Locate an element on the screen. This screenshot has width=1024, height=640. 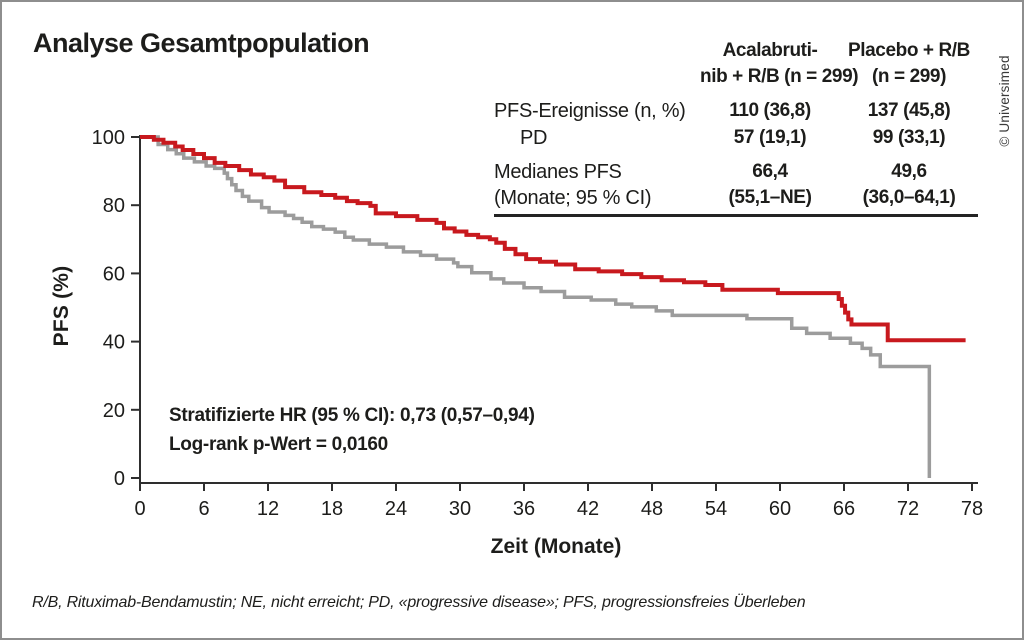
column-header-acalabrutinib: Acalabruti- nib + R/B (n = 299) is located at coordinates (779, 63).